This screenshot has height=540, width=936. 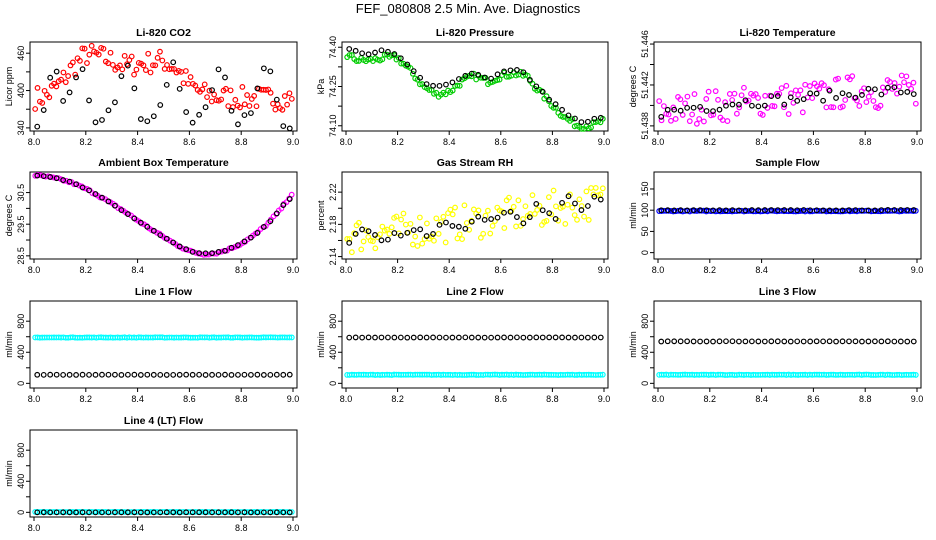 What do you see at coordinates (9, 87) in the screenshot?
I see `y-axis-label: Licor ppm` at bounding box center [9, 87].